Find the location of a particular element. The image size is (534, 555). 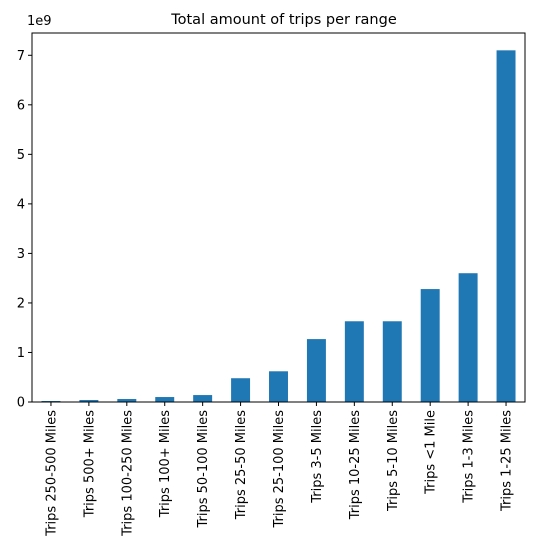

x-tick-label: Trips 250-500 Miles is located at coordinates (51, 473).